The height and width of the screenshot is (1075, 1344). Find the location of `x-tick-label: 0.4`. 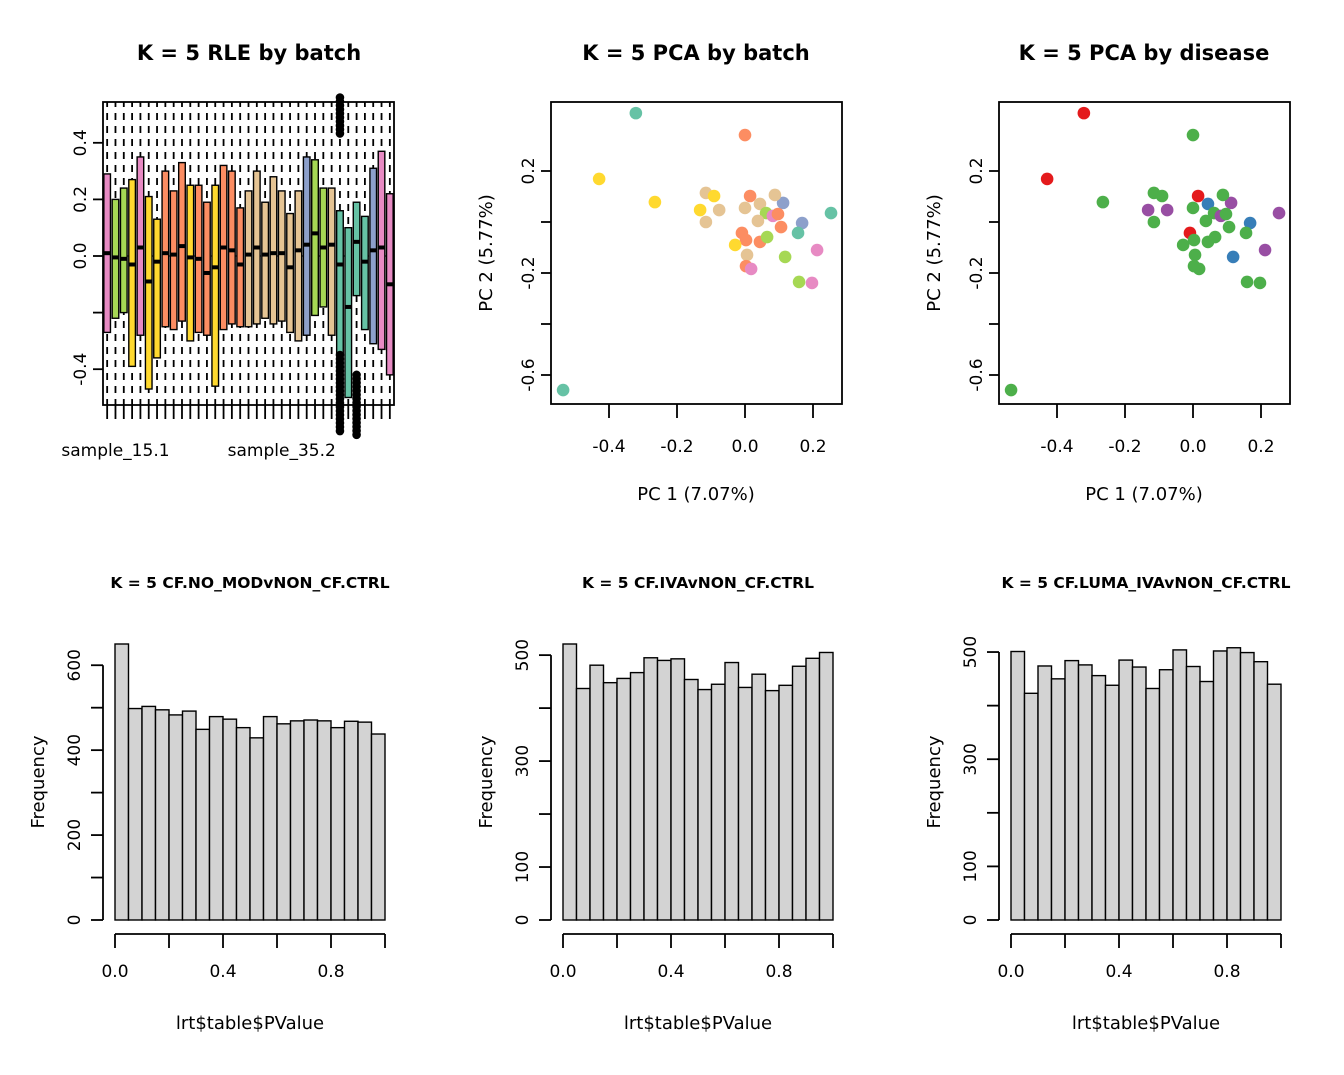

x-tick-label: 0.4 is located at coordinates (670, 972).